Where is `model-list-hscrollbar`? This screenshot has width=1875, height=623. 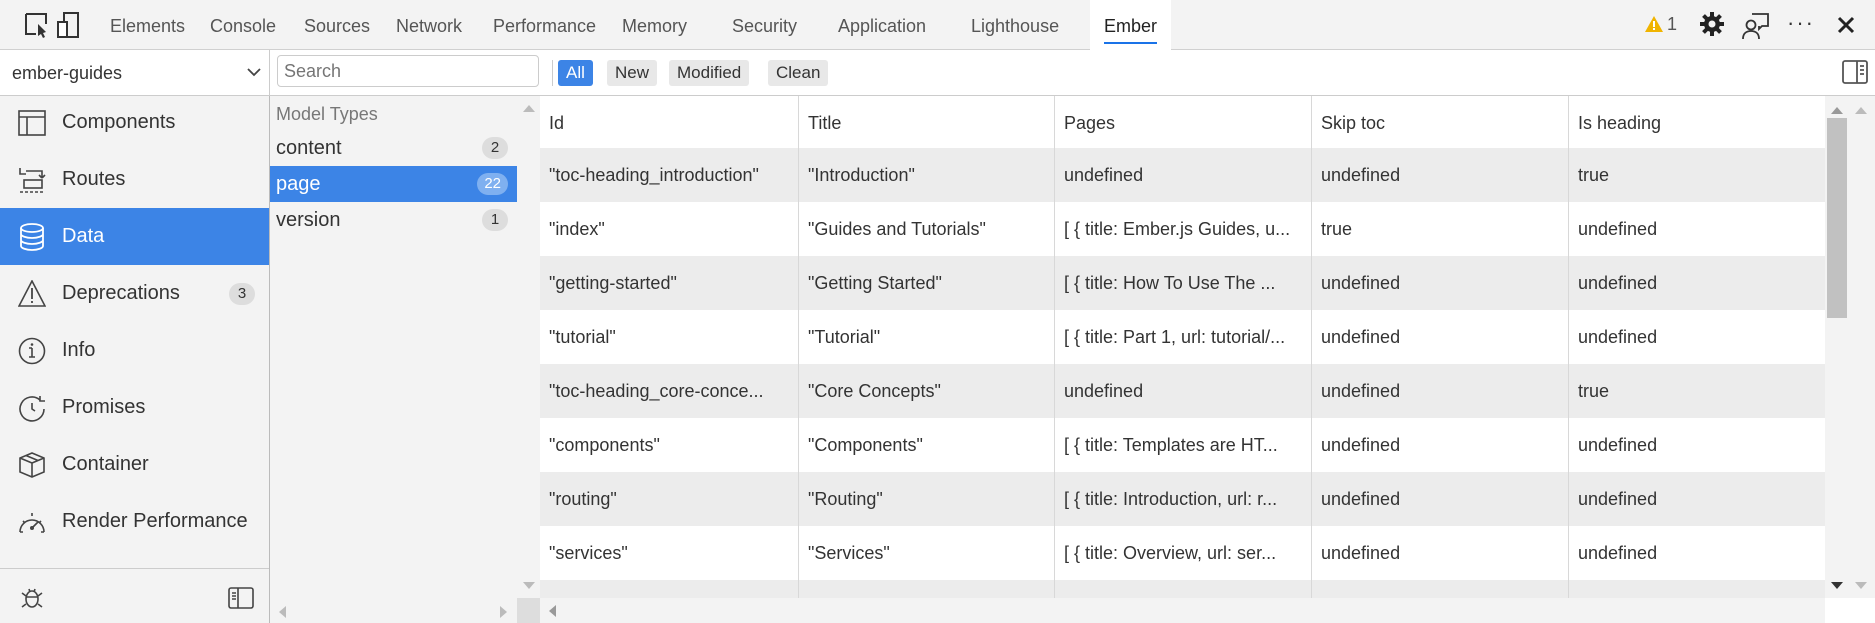
model-list-hscrollbar is located at coordinates (393, 610).